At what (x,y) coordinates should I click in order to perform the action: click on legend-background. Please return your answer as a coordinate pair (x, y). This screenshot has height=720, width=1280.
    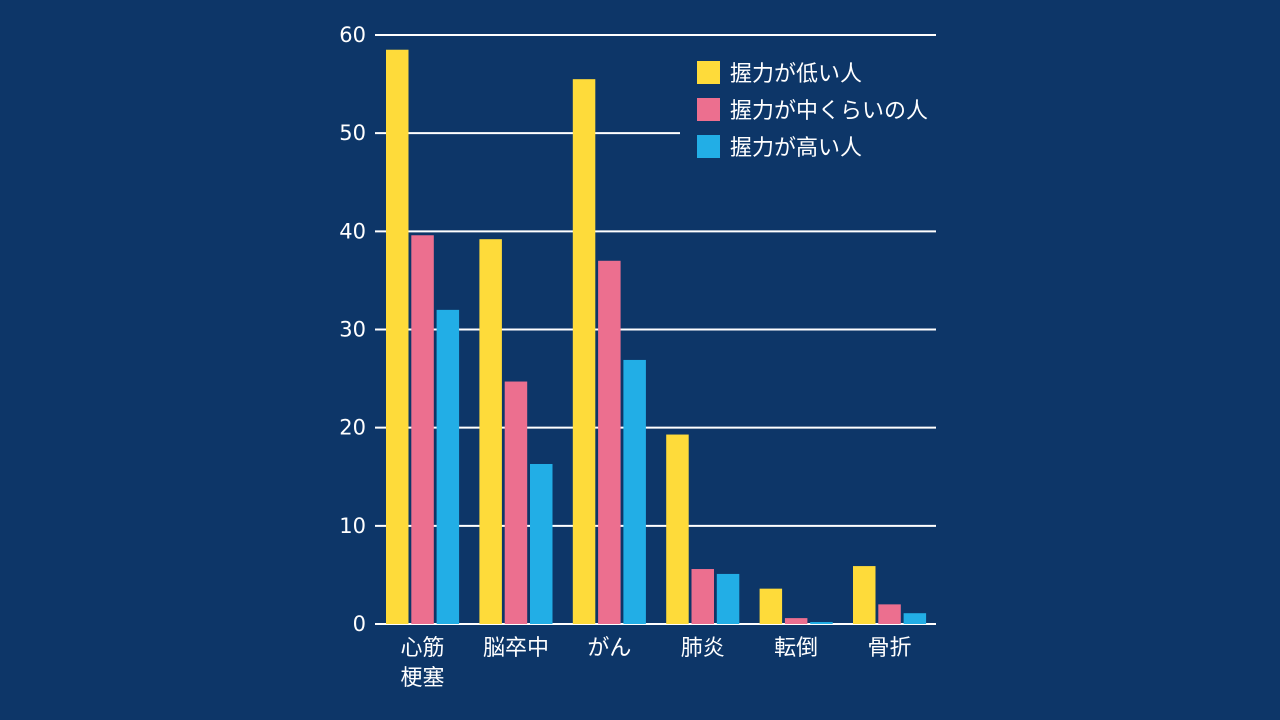
    Looking at the image, I should click on (808, 115).